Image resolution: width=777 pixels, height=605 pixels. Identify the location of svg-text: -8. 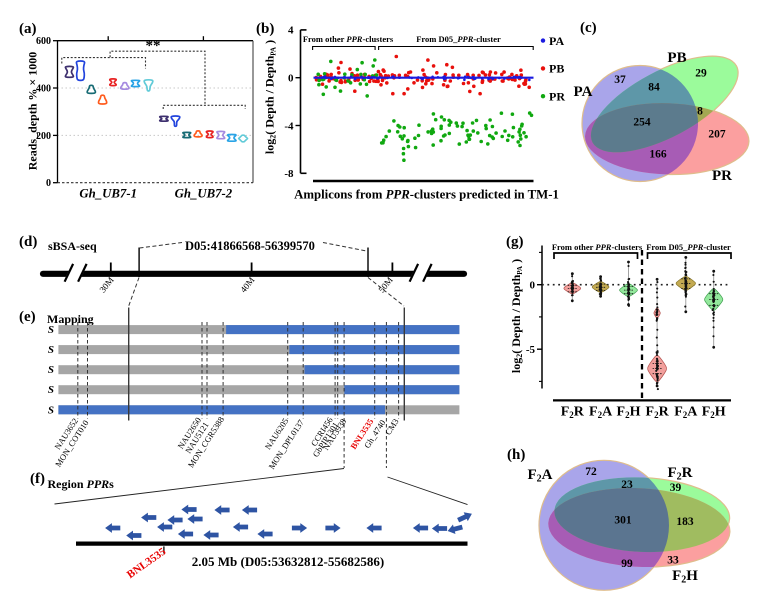
(289, 174).